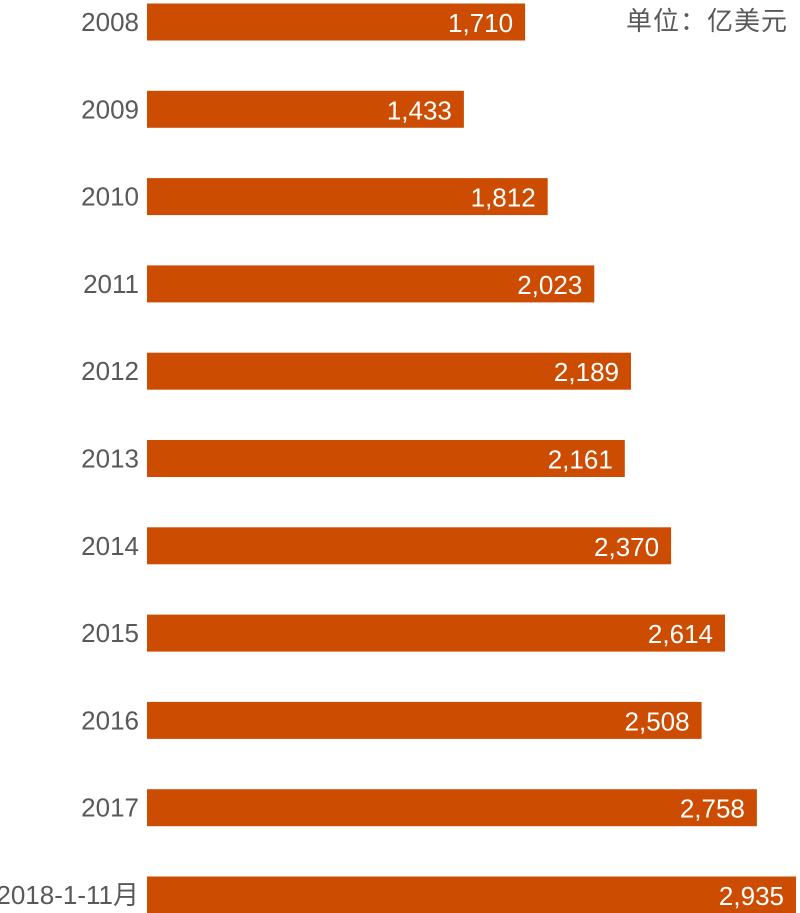 Image resolution: width=800 pixels, height=913 pixels. What do you see at coordinates (419, 110) in the screenshot?
I see `value-label: 1,433` at bounding box center [419, 110].